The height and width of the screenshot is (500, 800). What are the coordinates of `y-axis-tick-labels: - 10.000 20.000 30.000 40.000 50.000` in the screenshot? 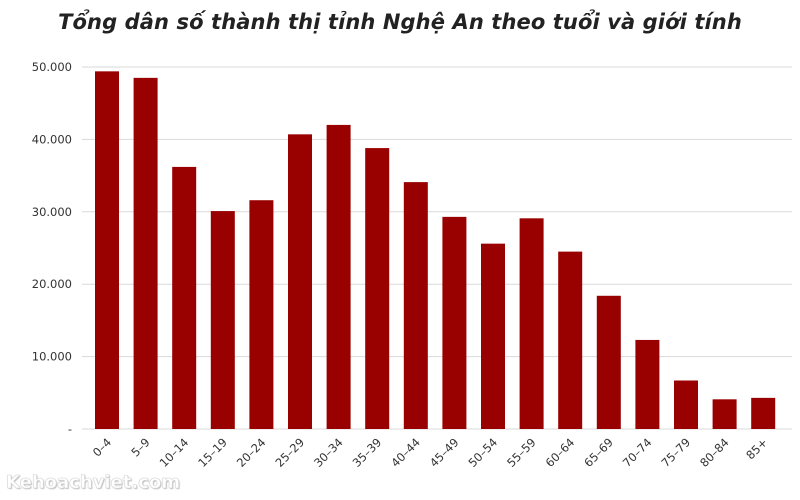 It's located at (52, 248).